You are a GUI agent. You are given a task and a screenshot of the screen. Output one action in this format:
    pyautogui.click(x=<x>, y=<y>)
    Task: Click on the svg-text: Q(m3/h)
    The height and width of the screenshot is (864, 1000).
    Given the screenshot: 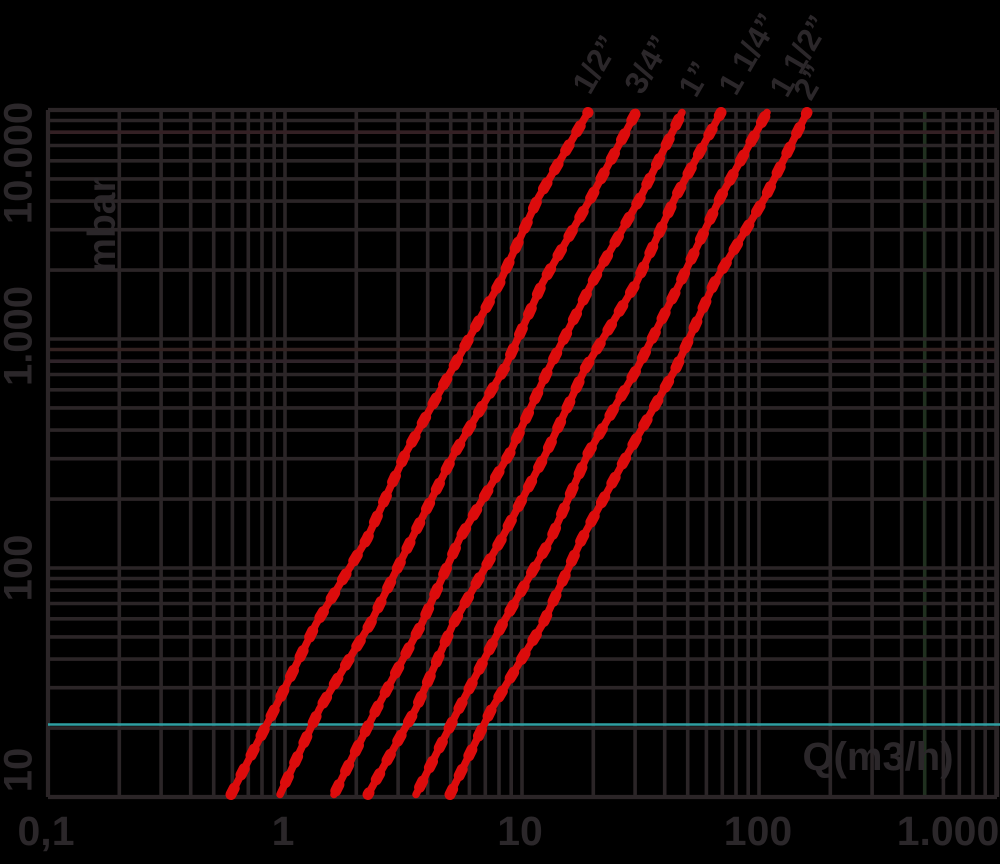 What is the action you would take?
    pyautogui.click(x=877, y=757)
    